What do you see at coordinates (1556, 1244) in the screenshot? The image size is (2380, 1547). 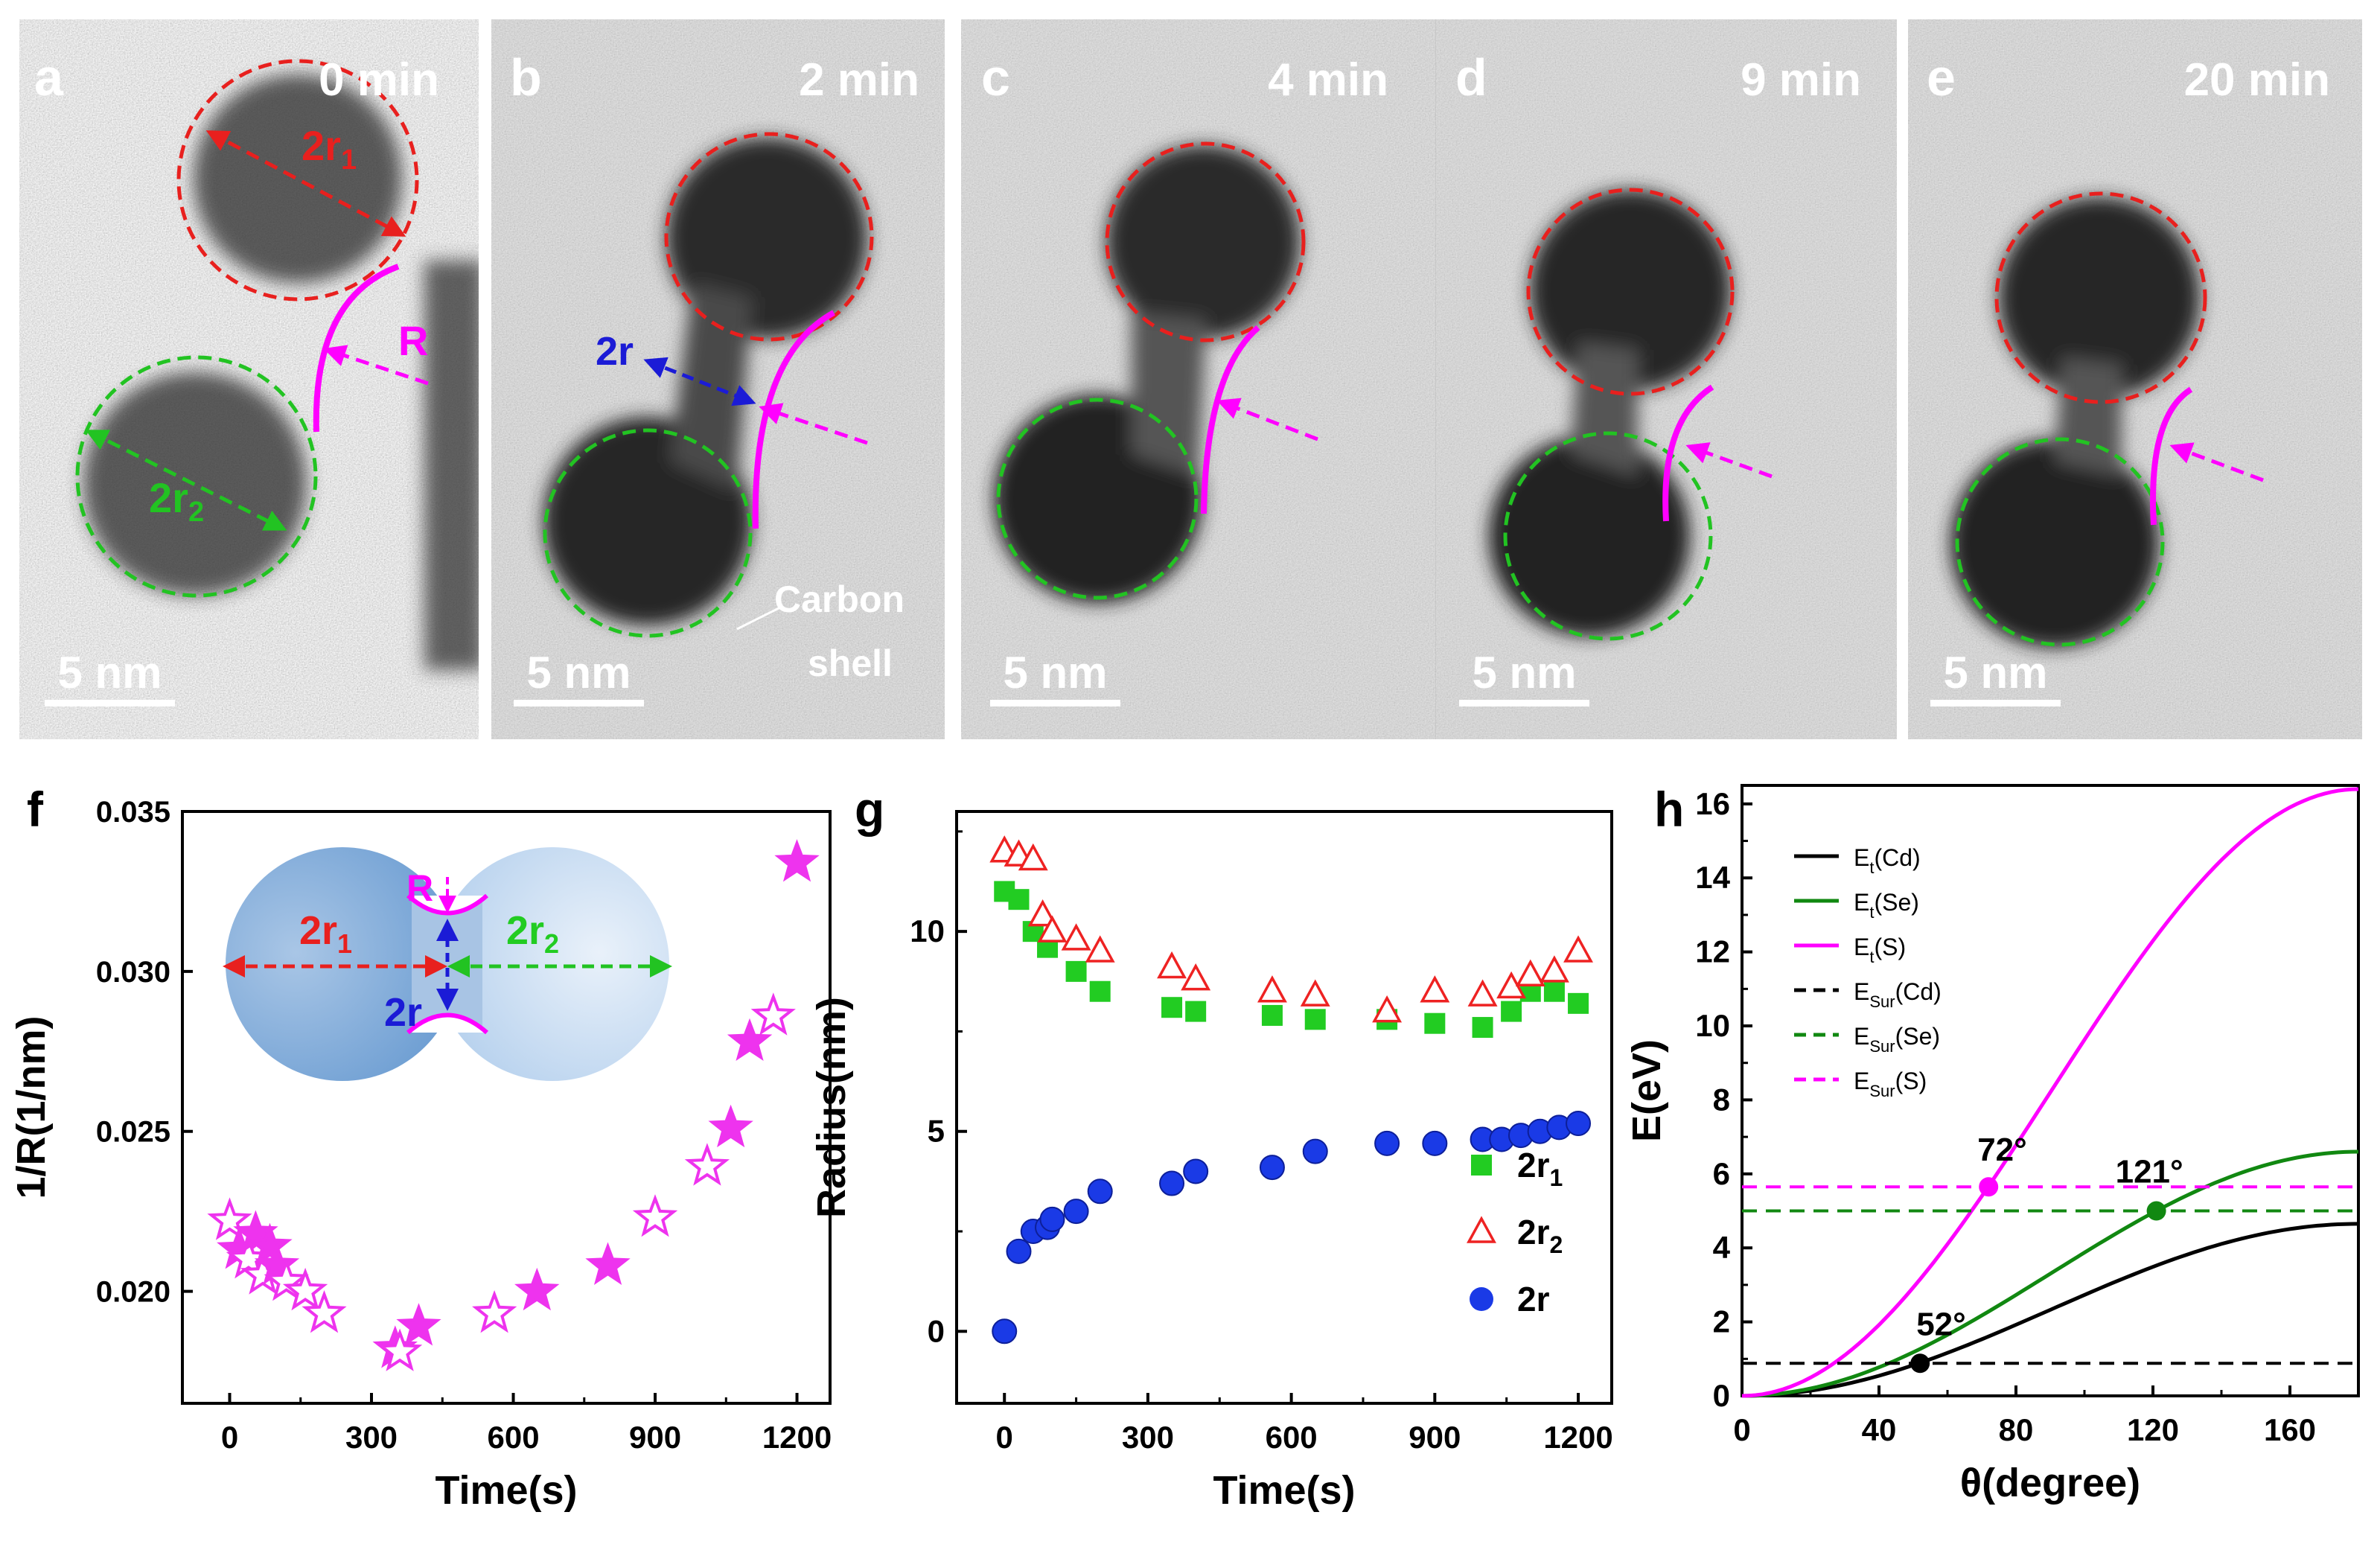 I see `legend-label-sub: 2` at bounding box center [1556, 1244].